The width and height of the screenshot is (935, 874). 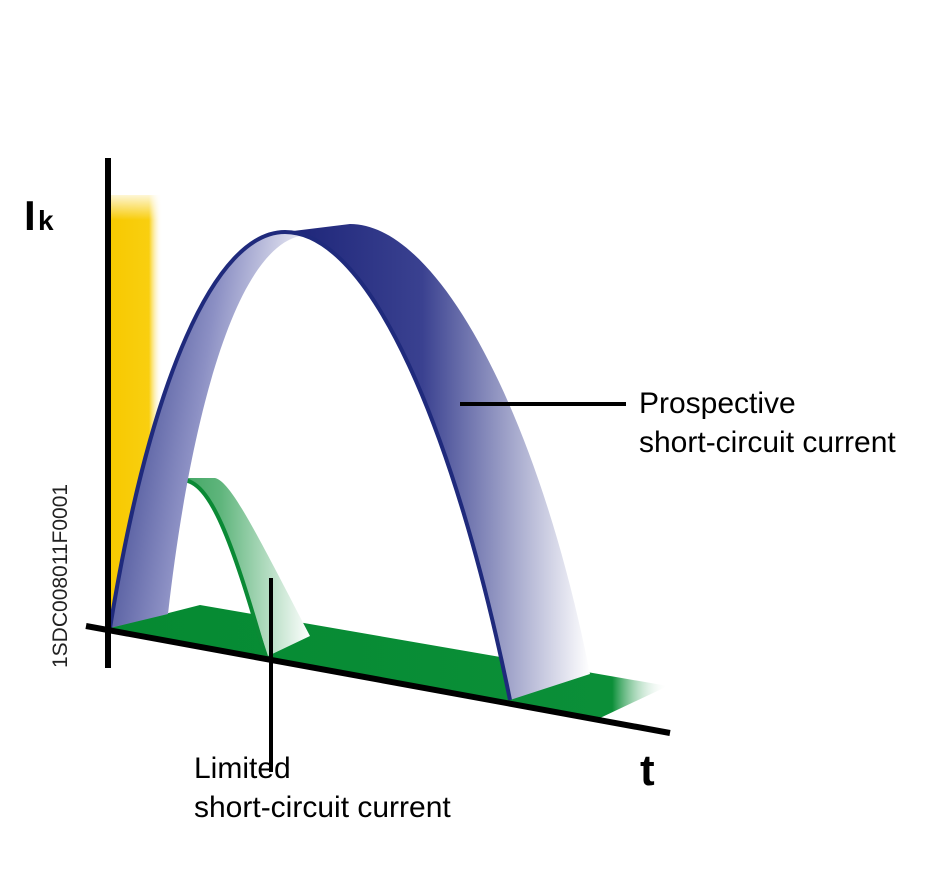 What do you see at coordinates (647, 770) in the screenshot?
I see `x-axis-label: t` at bounding box center [647, 770].